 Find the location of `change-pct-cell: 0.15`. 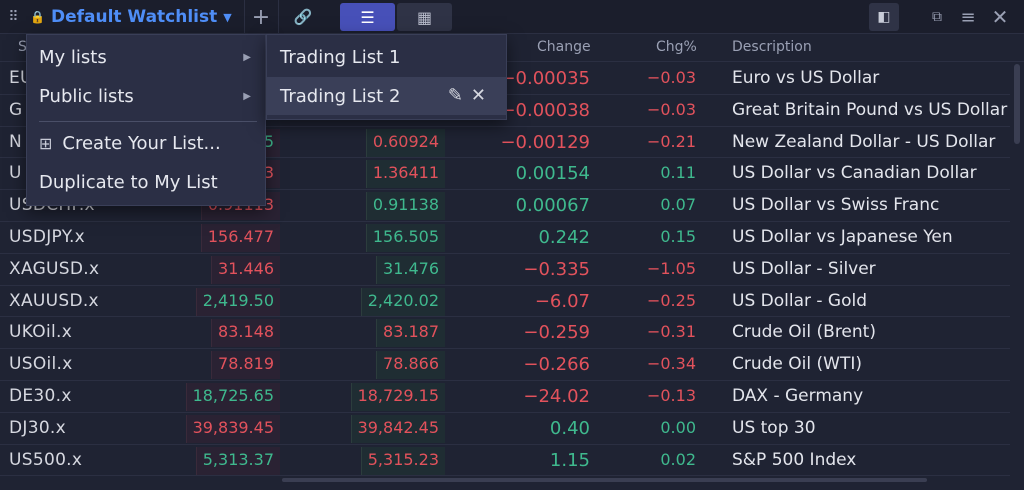

change-pct-cell: 0.15 is located at coordinates (678, 236).